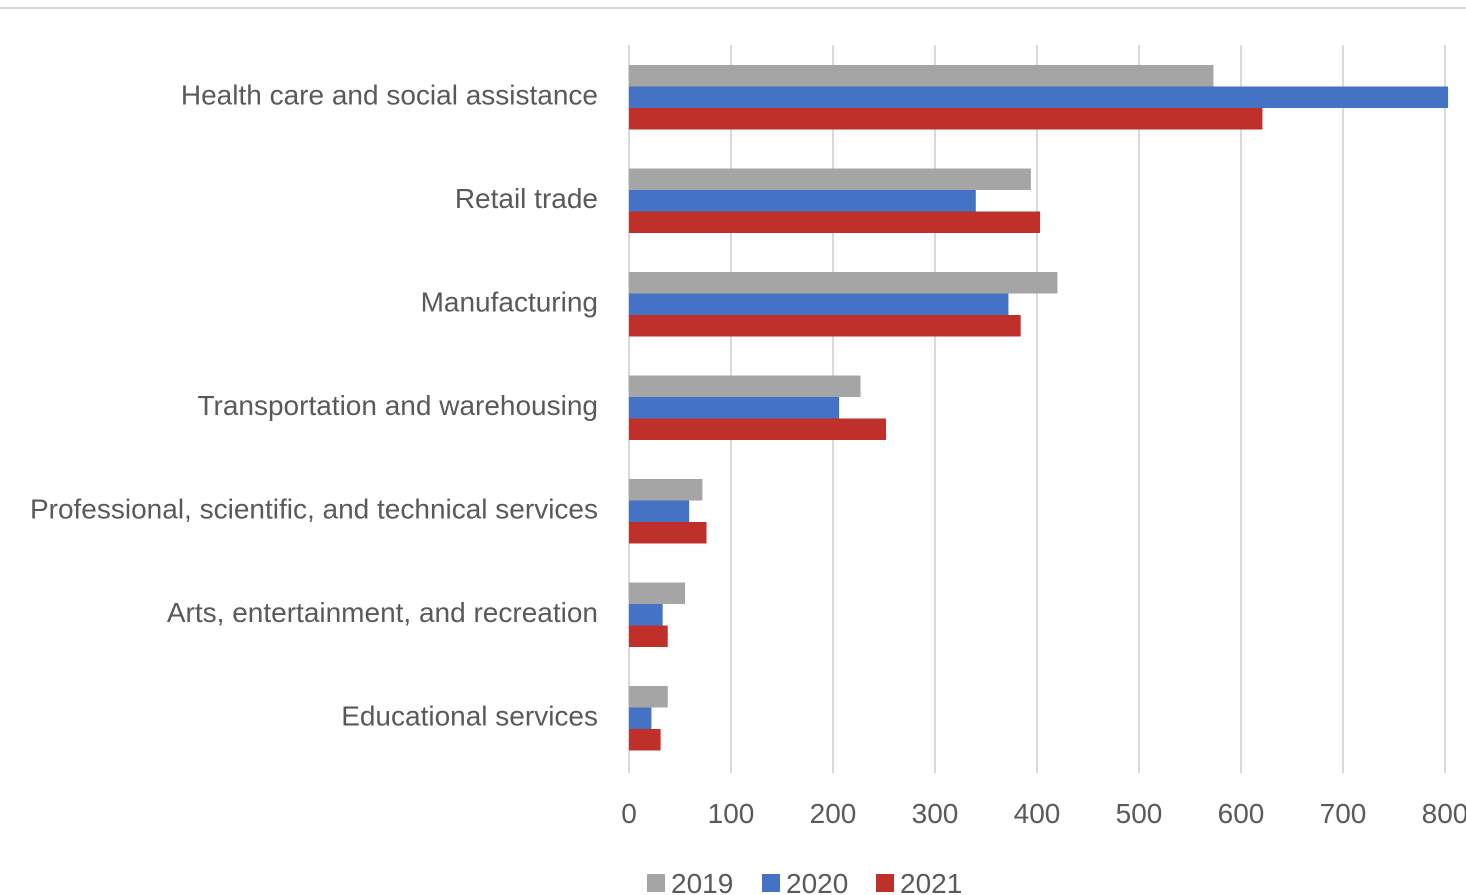 This screenshot has height=895, width=1466. Describe the element at coordinates (885, 883) in the screenshot. I see `legend-swatch-2021` at that location.